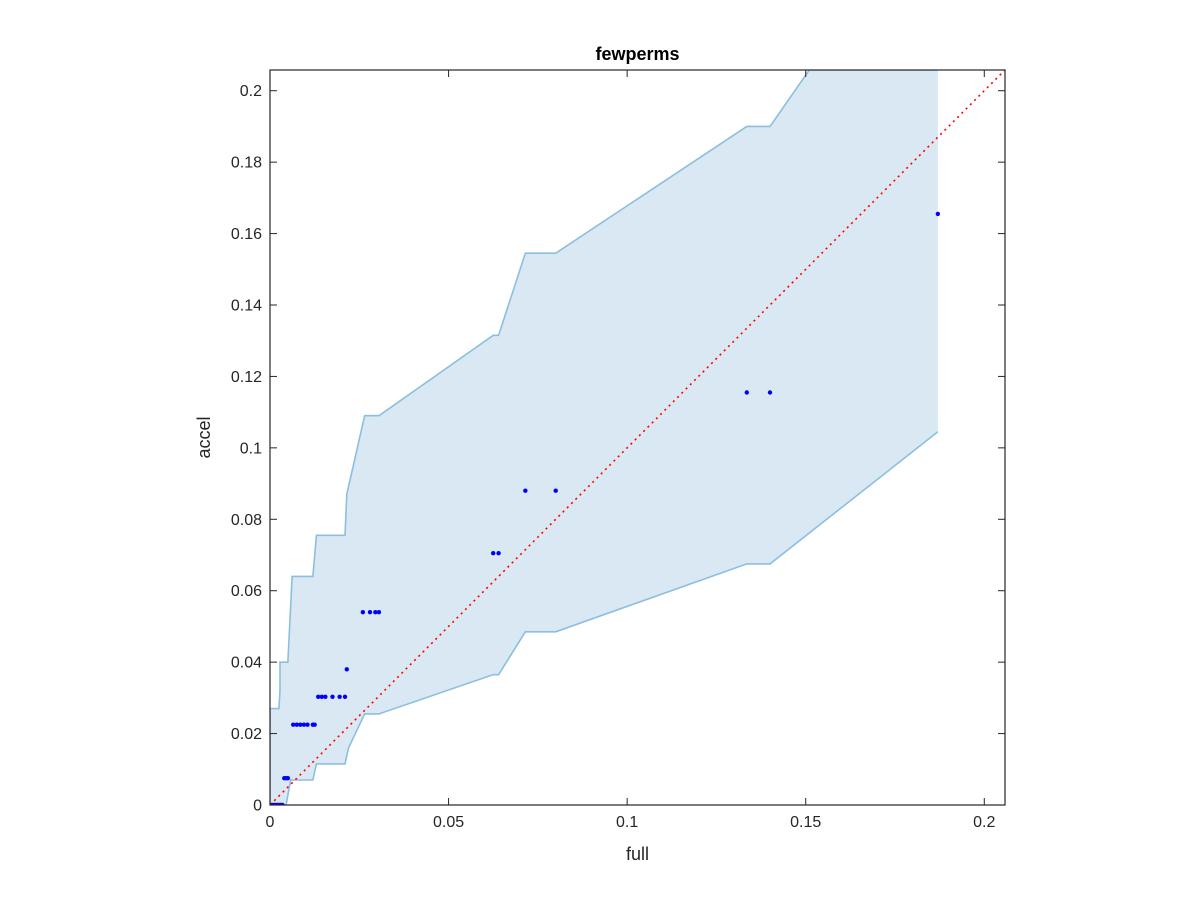  I want to click on y-tick-label: 0.18, so click(246, 163).